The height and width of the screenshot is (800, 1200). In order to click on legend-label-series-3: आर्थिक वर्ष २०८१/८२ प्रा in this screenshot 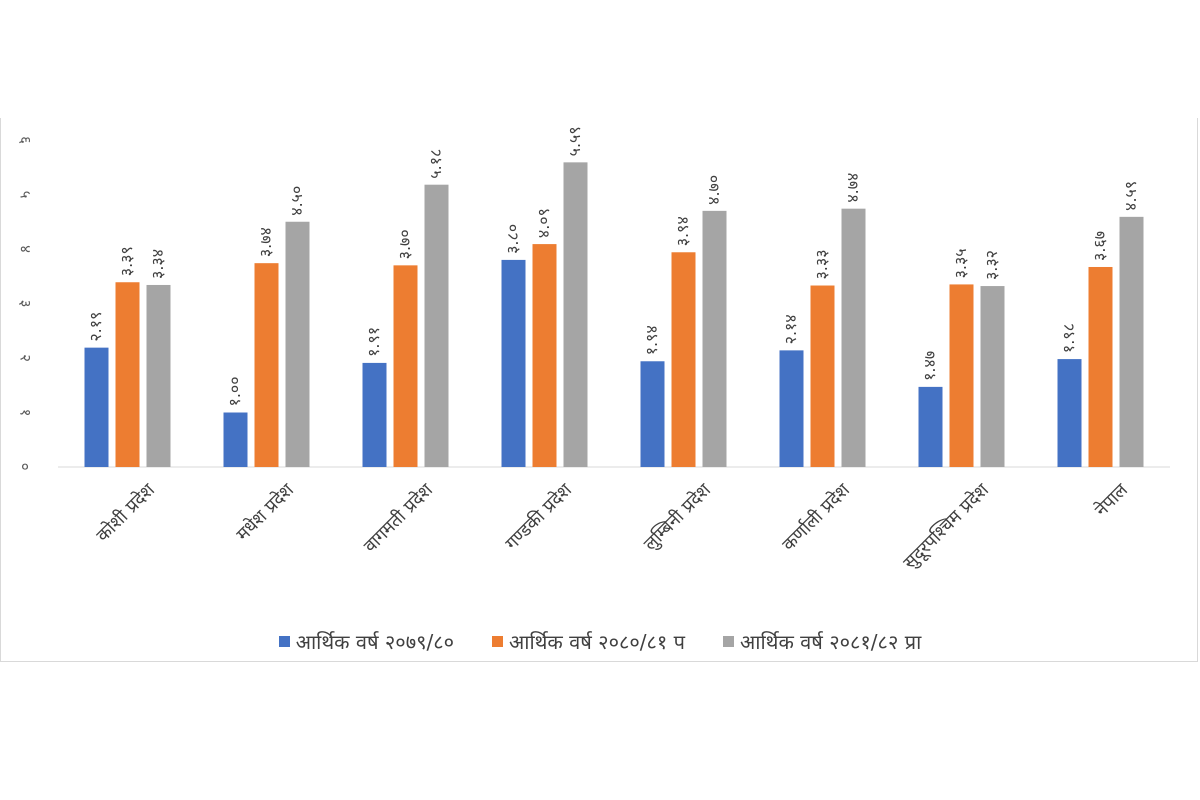, I will do `click(831, 642)`.